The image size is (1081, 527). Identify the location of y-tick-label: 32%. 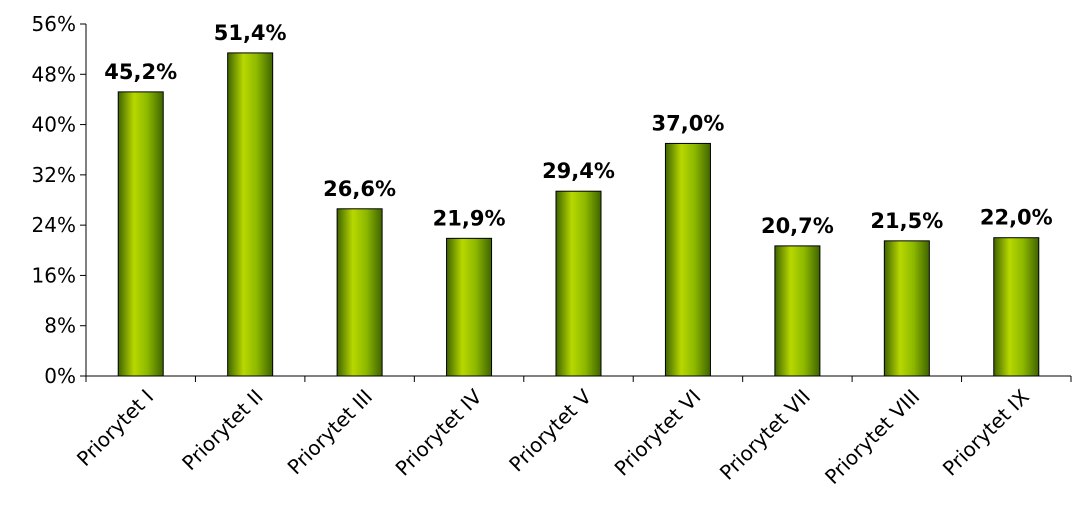
(54, 175).